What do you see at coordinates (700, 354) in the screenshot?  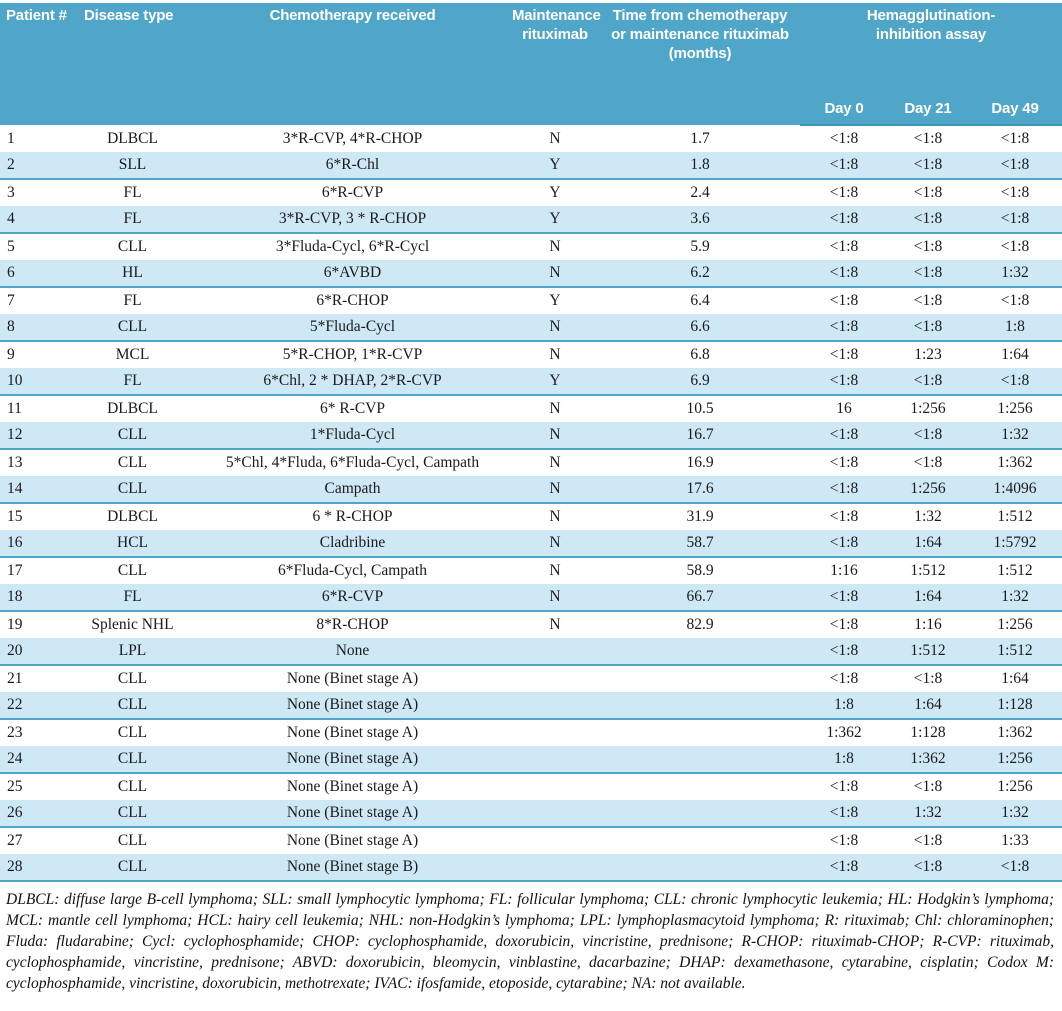 I see `cell-time-months: 6.8` at bounding box center [700, 354].